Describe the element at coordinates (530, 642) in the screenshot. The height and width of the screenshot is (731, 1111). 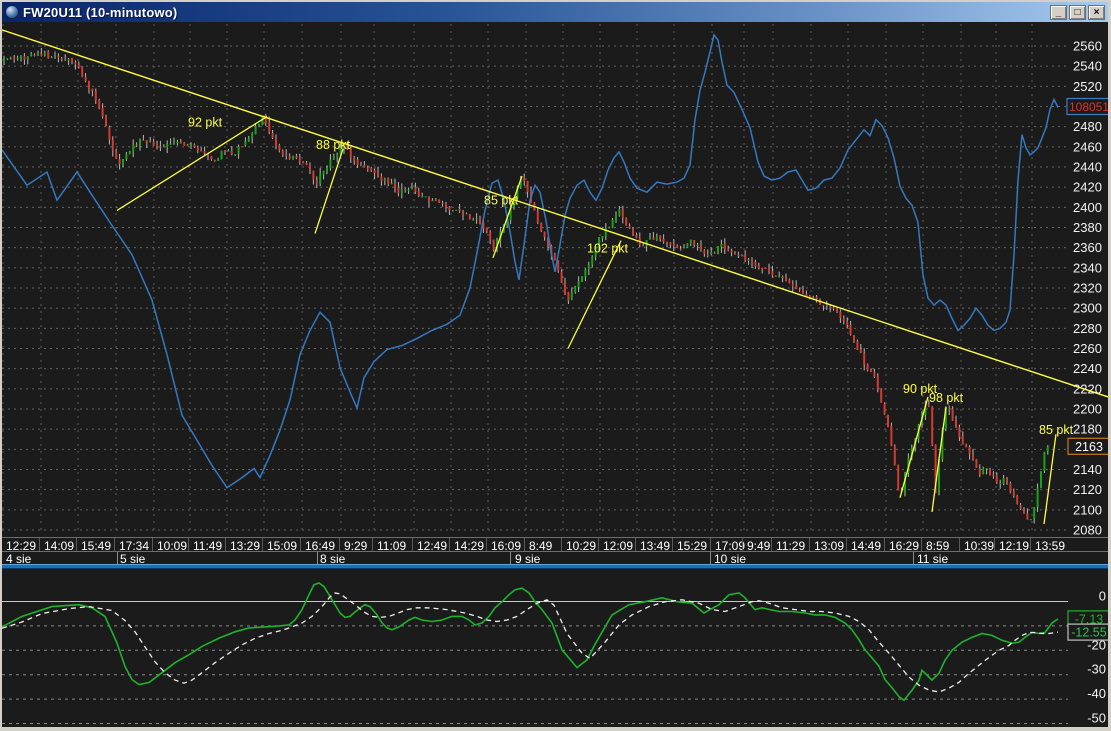
I see `oscillator-signal-white-line` at that location.